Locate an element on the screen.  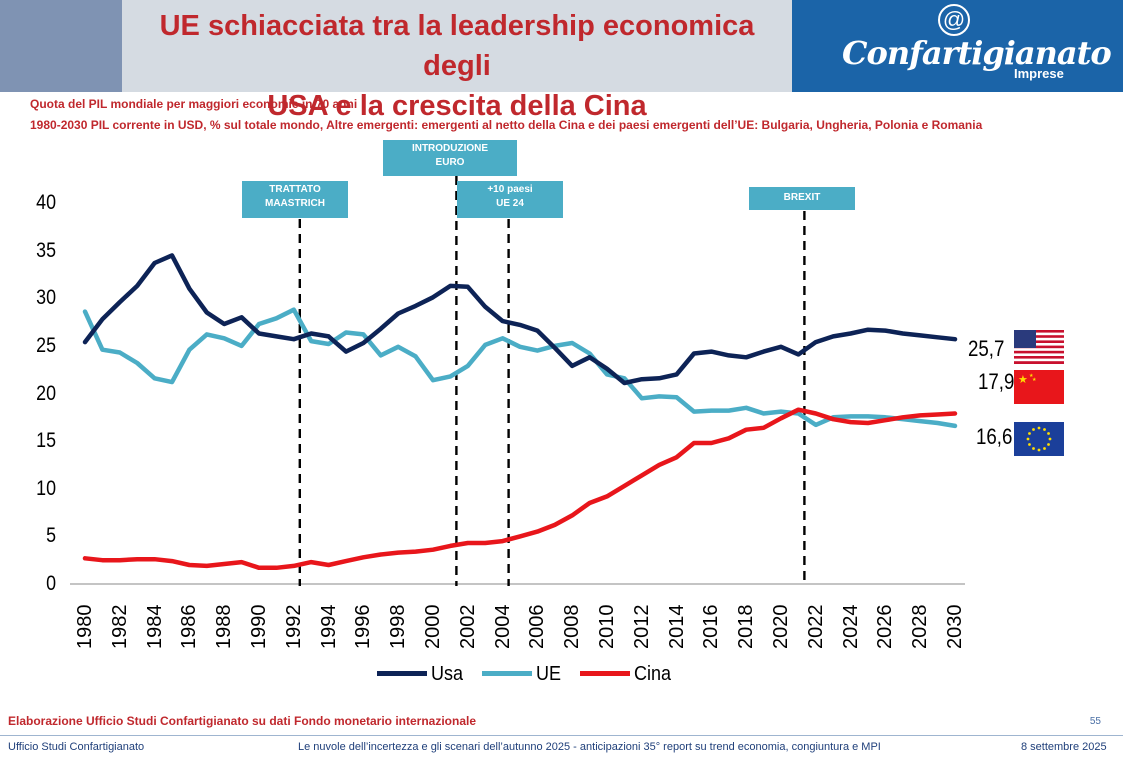
x-tick-label: 2006 is located at coordinates (537, 627).